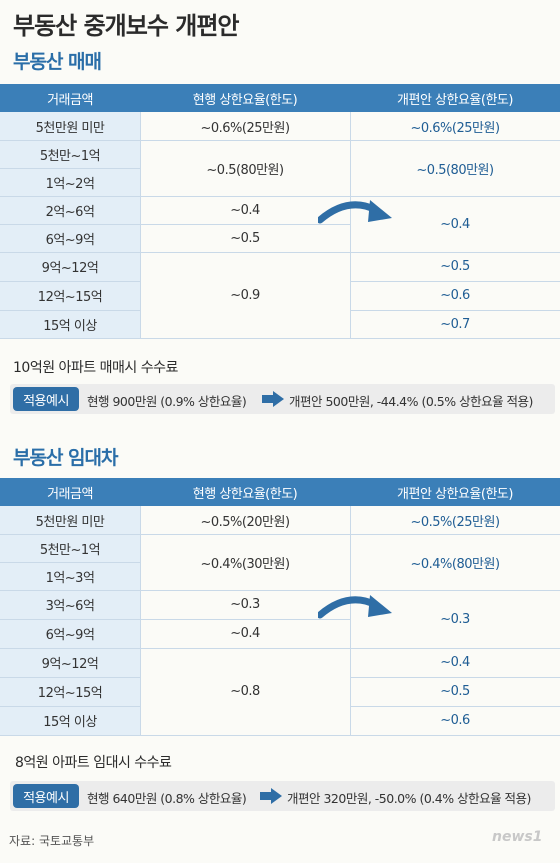  Describe the element at coordinates (245, 604) in the screenshot. I see `lease-current-cell: ~0.3` at that location.